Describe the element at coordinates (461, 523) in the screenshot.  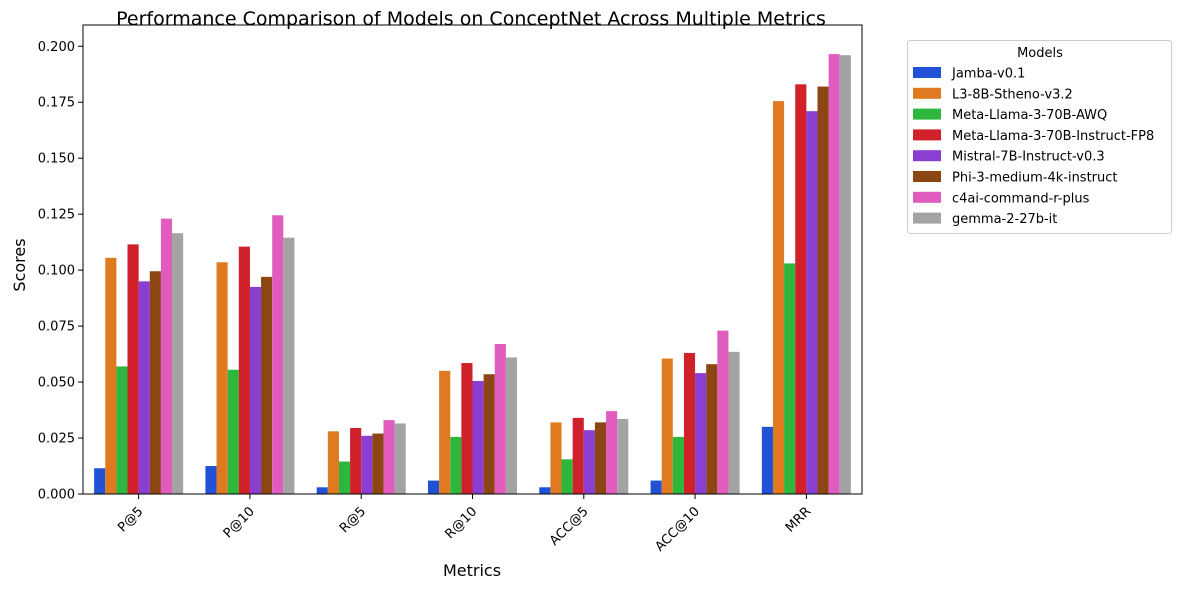
I see `x-tick-label: R@10` at that location.